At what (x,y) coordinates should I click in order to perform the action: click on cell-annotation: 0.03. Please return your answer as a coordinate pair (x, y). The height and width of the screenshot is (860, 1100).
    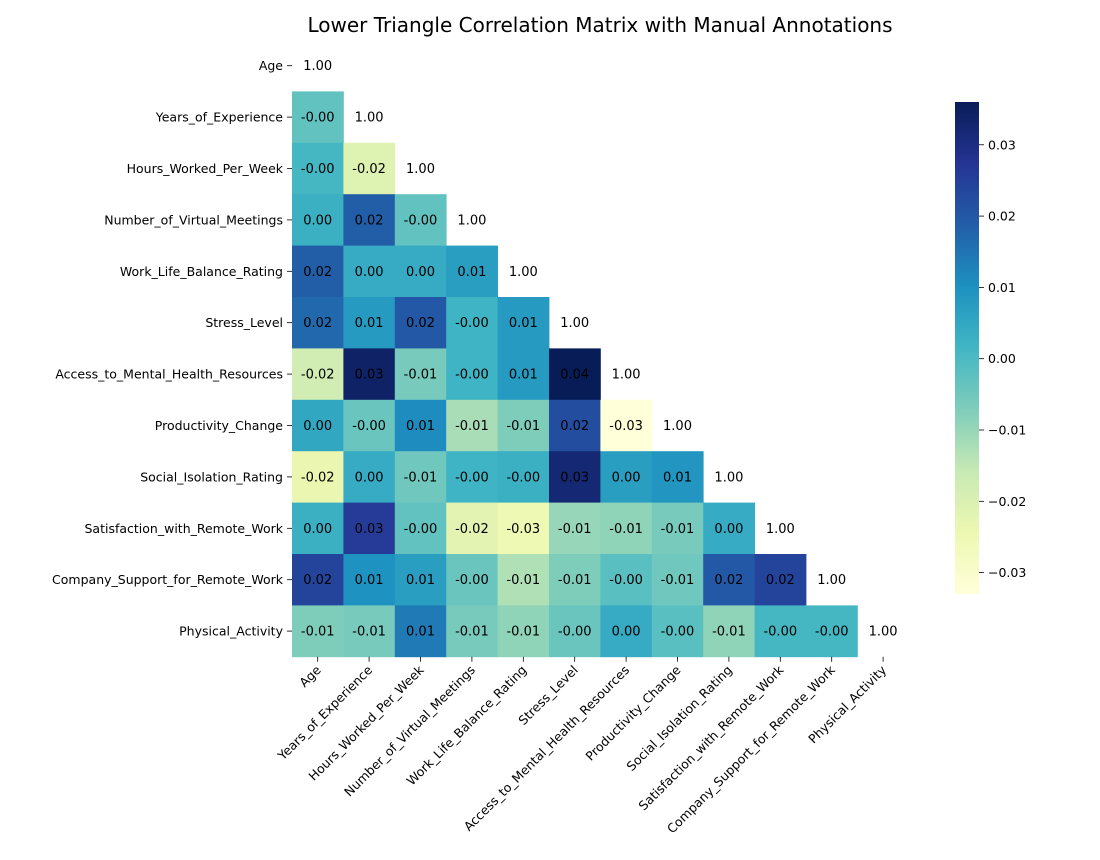
    Looking at the image, I should click on (369, 529).